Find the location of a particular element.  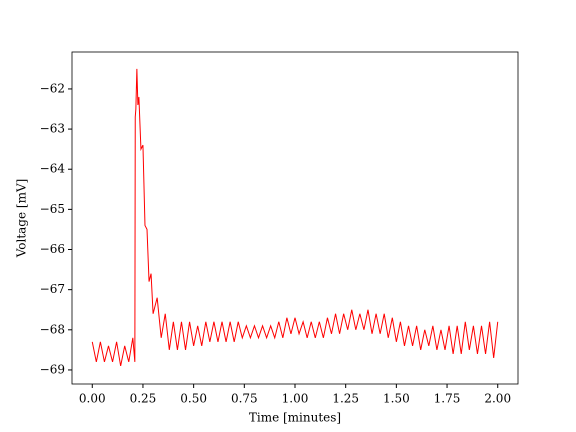

x-tick-label: 0.25 is located at coordinates (143, 399).